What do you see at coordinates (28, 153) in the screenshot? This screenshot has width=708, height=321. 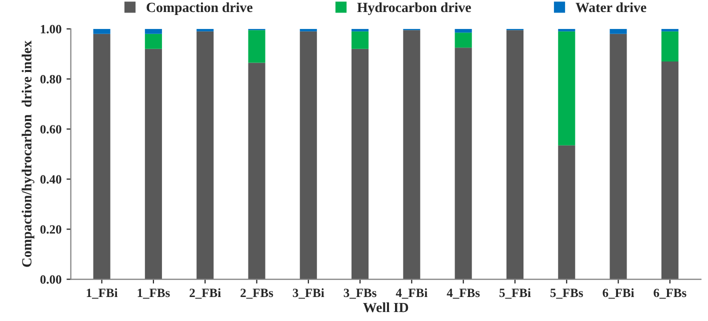 I see `y-axis-title: Compaction/hydrocarbon drive index` at bounding box center [28, 153].